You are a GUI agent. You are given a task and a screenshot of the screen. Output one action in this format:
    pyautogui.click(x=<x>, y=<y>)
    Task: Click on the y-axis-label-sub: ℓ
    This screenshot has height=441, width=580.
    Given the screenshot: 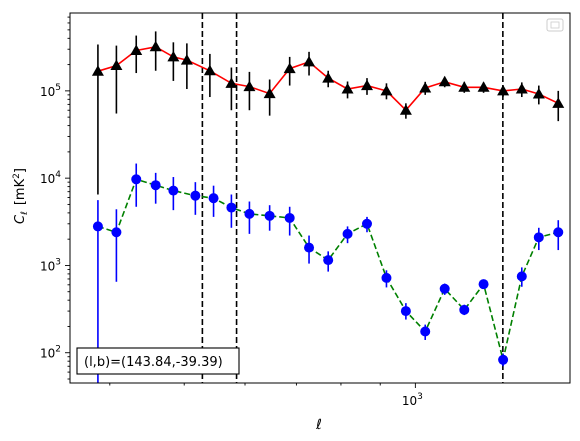 What is the action you would take?
    pyautogui.click(x=25, y=213)
    